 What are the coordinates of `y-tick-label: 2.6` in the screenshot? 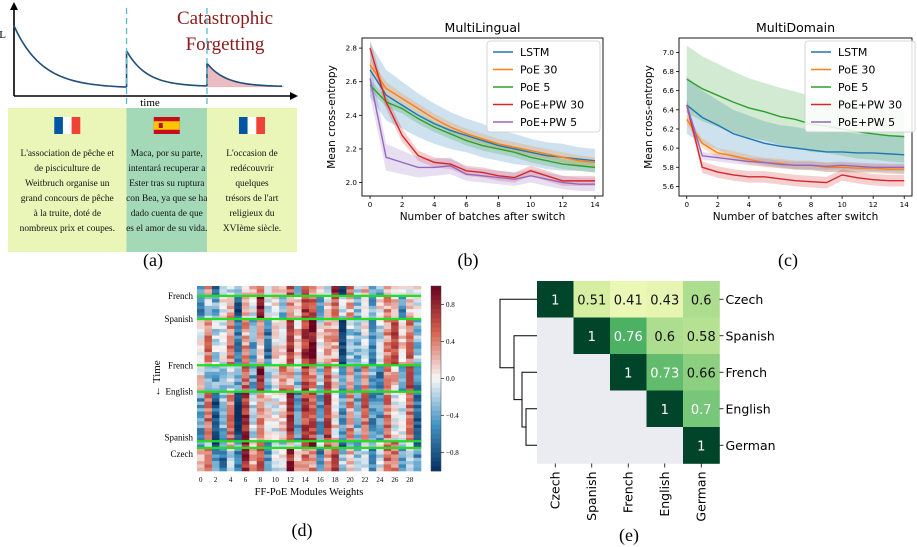 It's located at (352, 81).